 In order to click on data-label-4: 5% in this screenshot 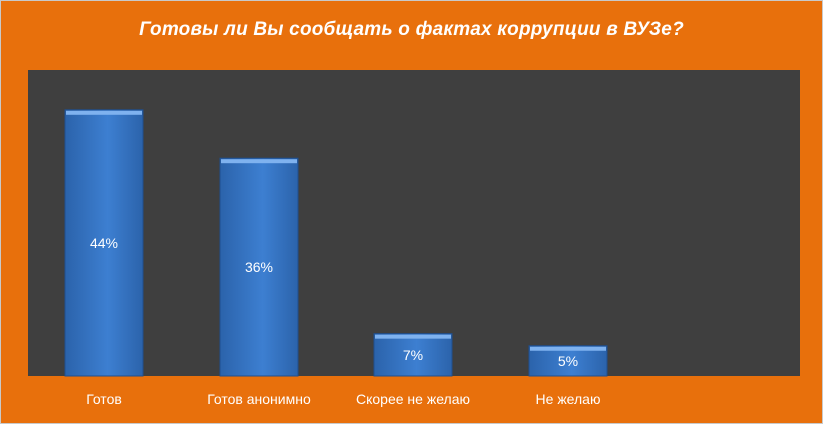, I will do `click(568, 361)`.